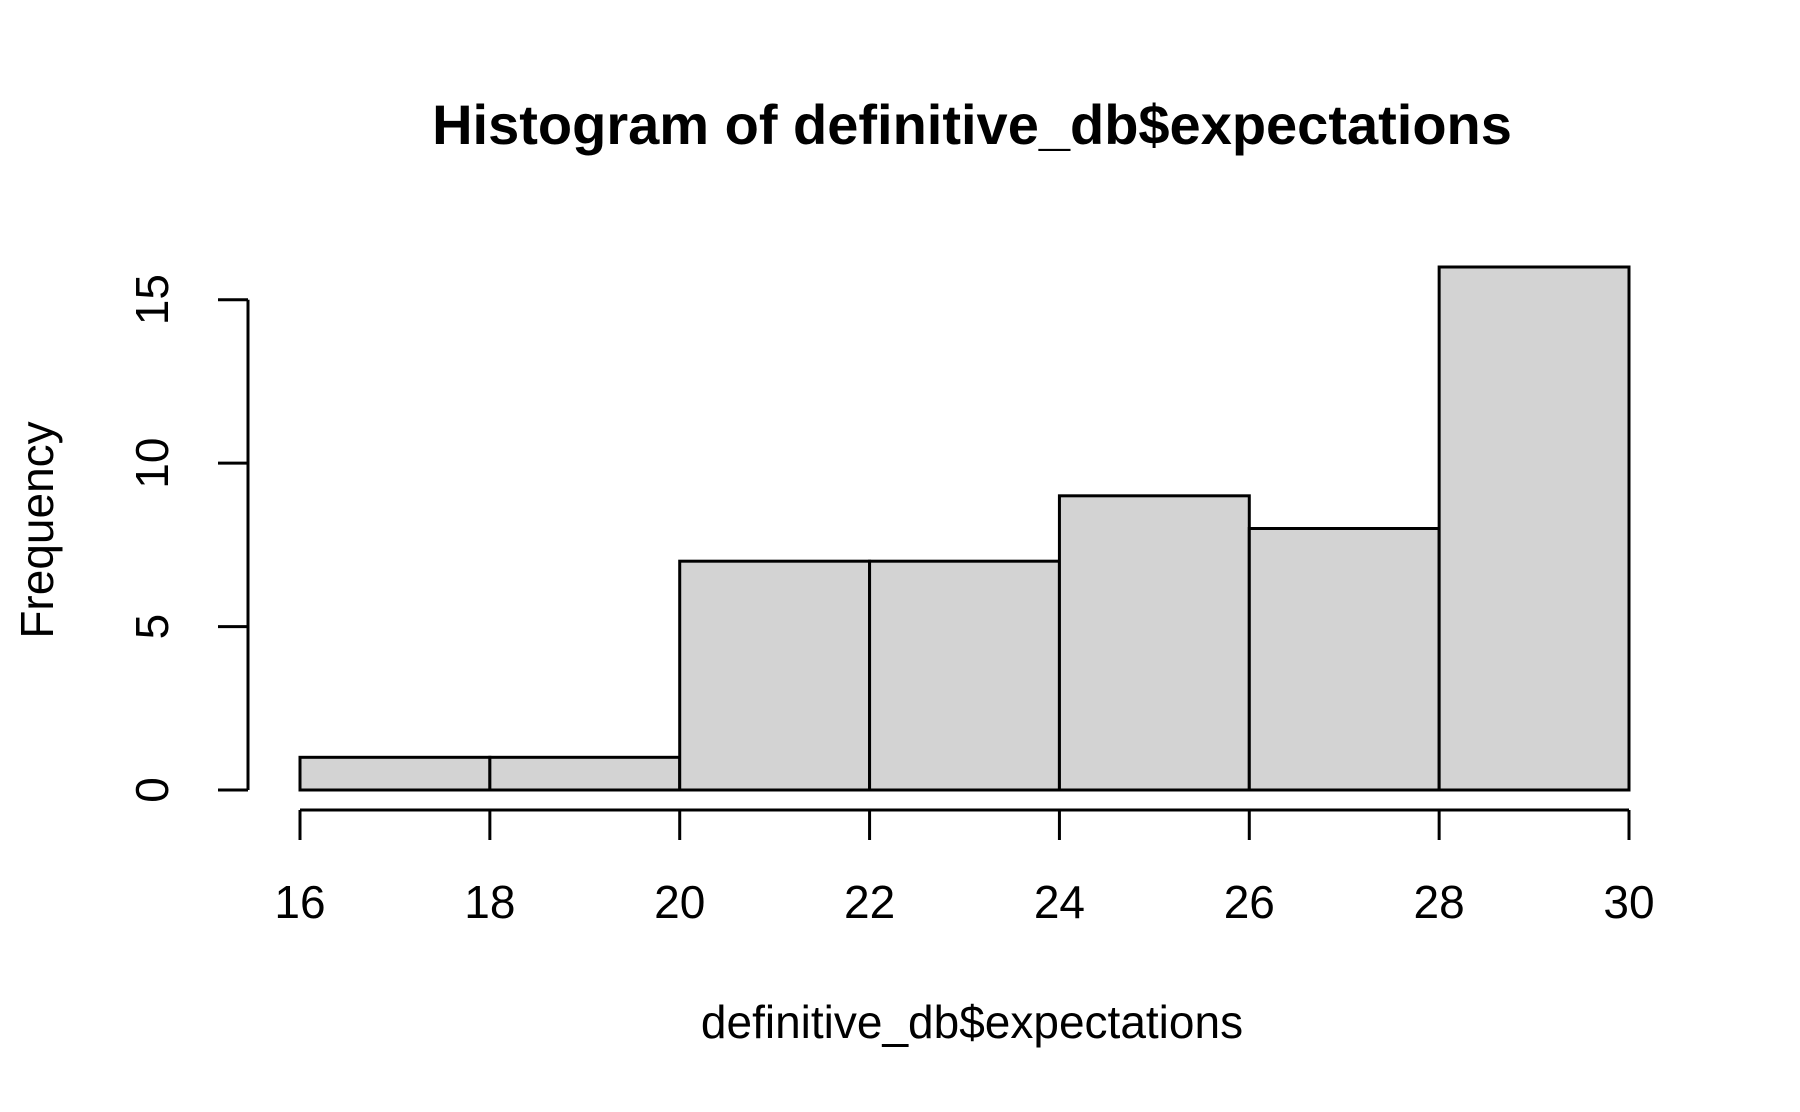 The height and width of the screenshot is (1112, 1800). Describe the element at coordinates (188, 538) in the screenshot. I see `y-axis: 0 5 10 15` at that location.